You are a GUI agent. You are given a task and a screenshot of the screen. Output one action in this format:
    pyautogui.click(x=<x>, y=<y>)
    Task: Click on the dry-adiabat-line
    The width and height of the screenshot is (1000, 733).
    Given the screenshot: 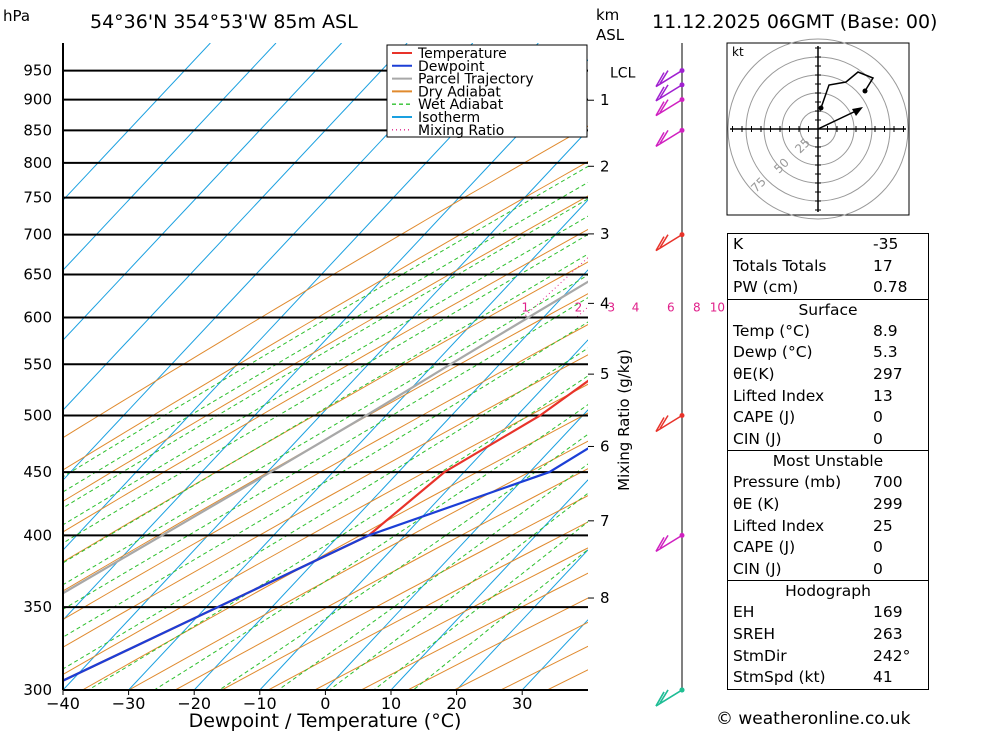 What is the action you would take?
    pyautogui.click(x=404, y=592)
    